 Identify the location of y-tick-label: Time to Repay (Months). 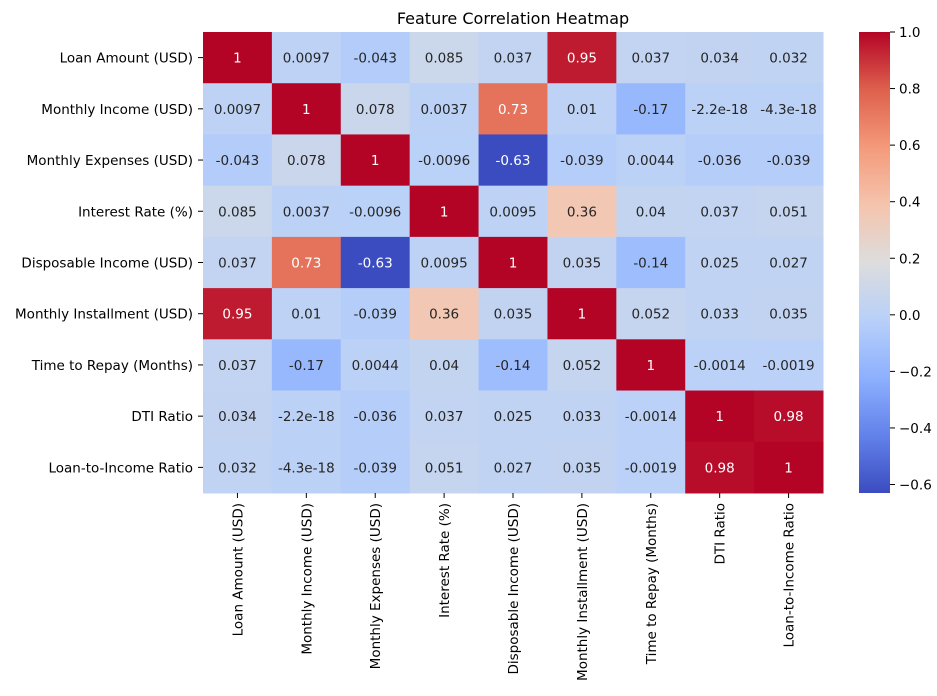
(112, 366).